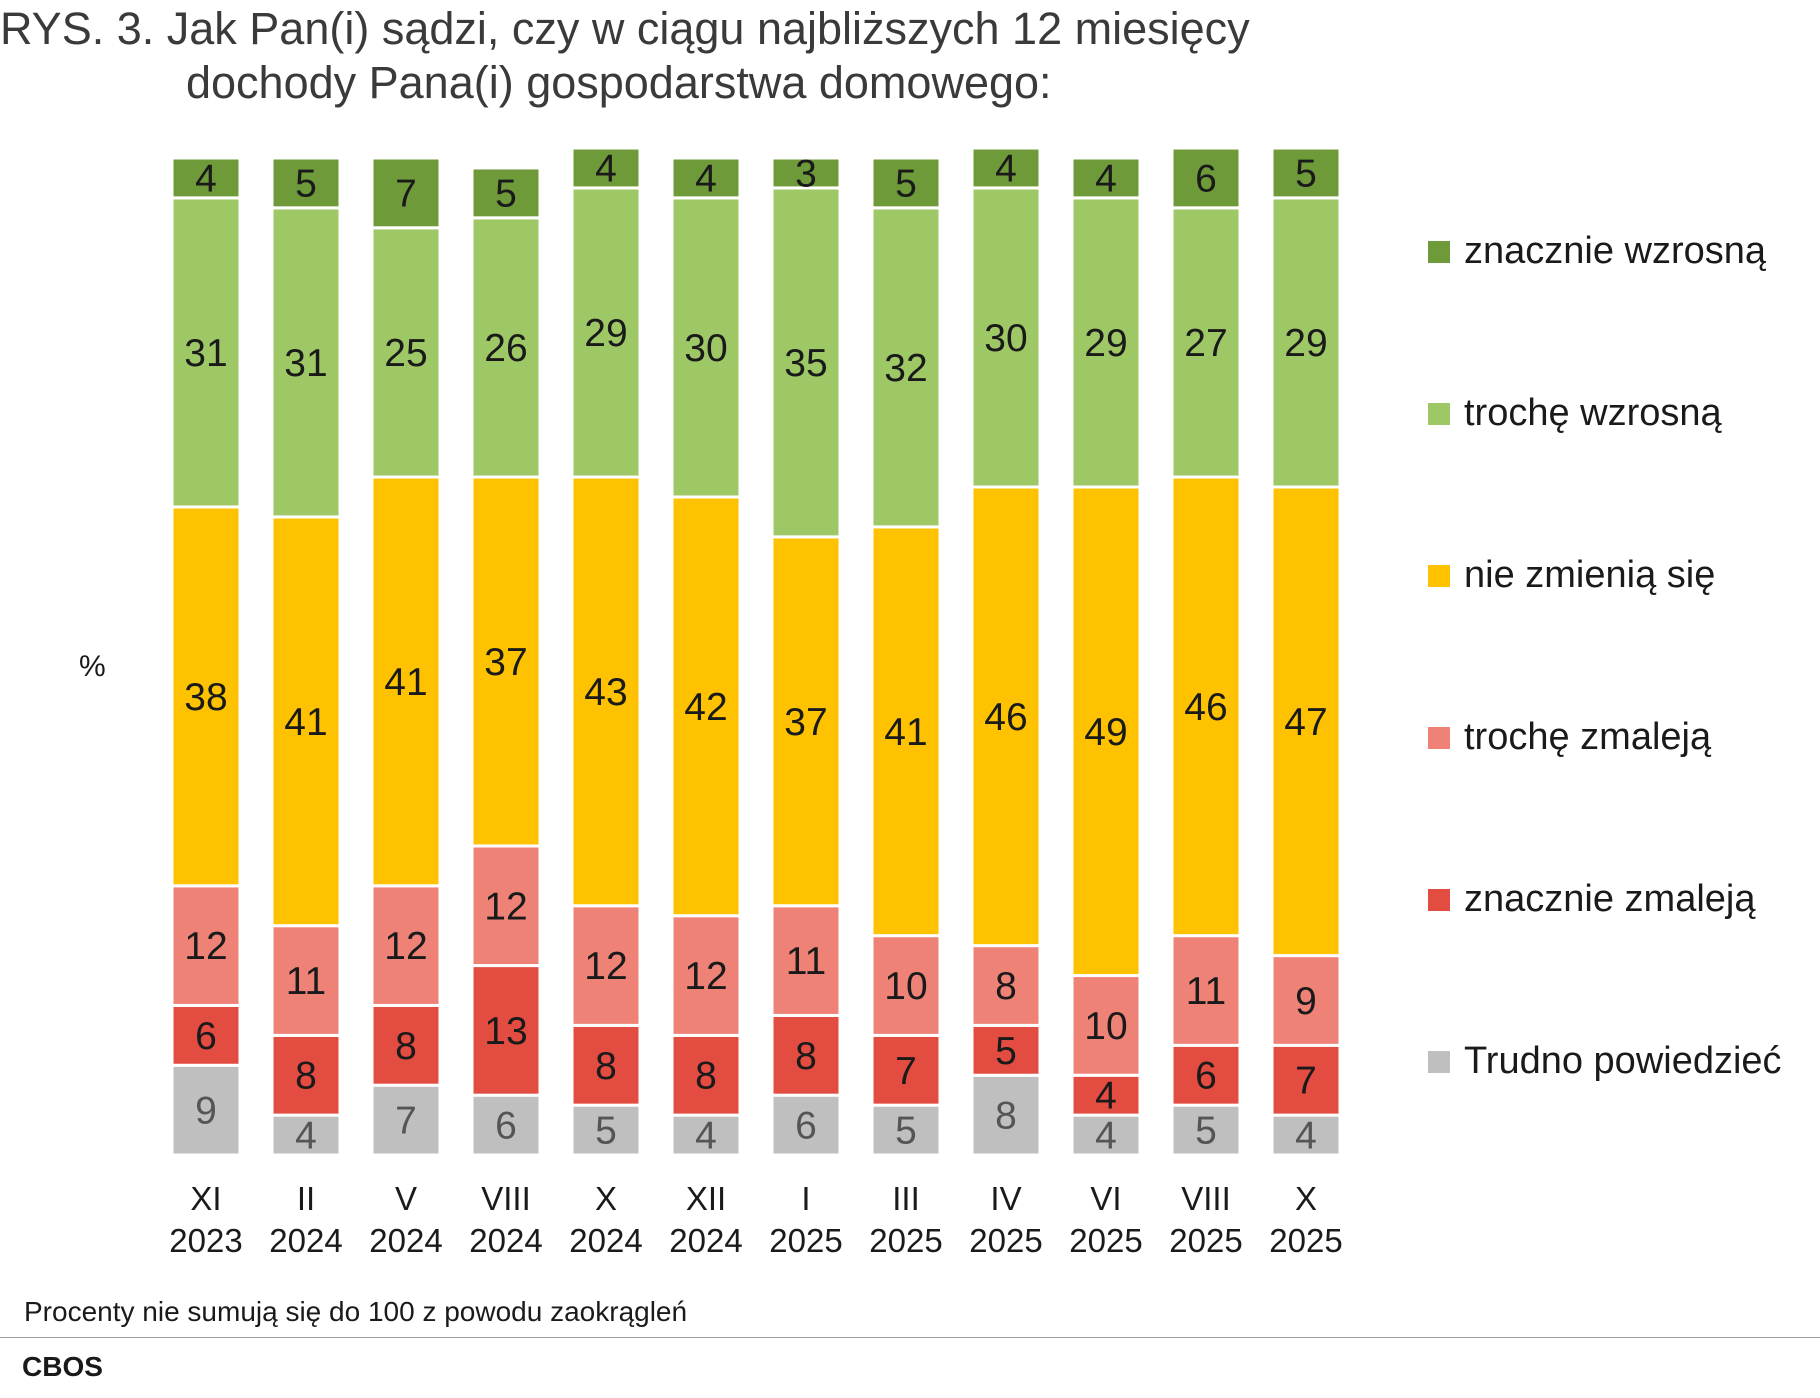  What do you see at coordinates (806, 173) in the screenshot?
I see `data-label: 3` at bounding box center [806, 173].